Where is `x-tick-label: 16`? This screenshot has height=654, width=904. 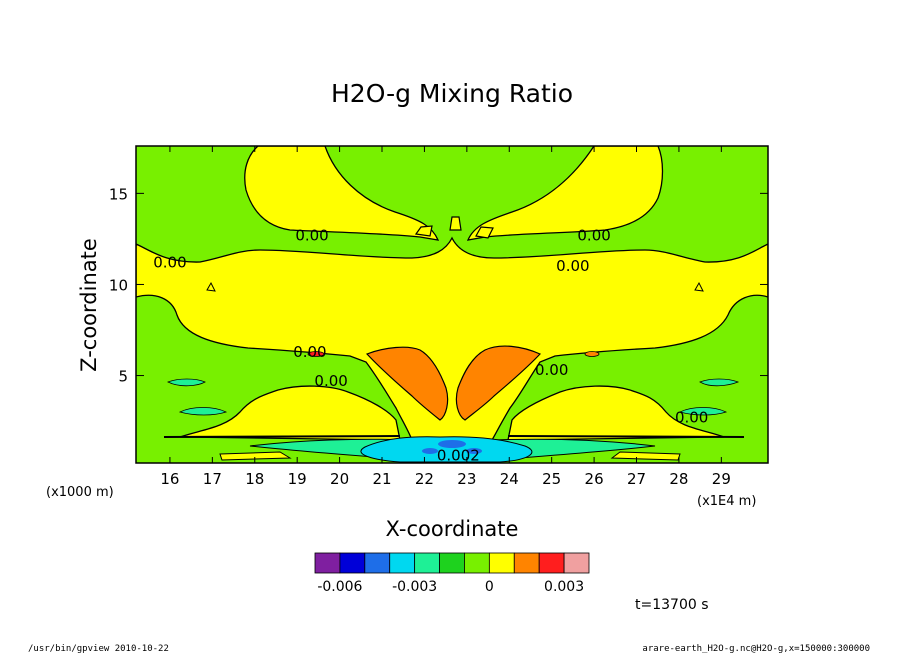
x-tick-label: 16 is located at coordinates (169, 479).